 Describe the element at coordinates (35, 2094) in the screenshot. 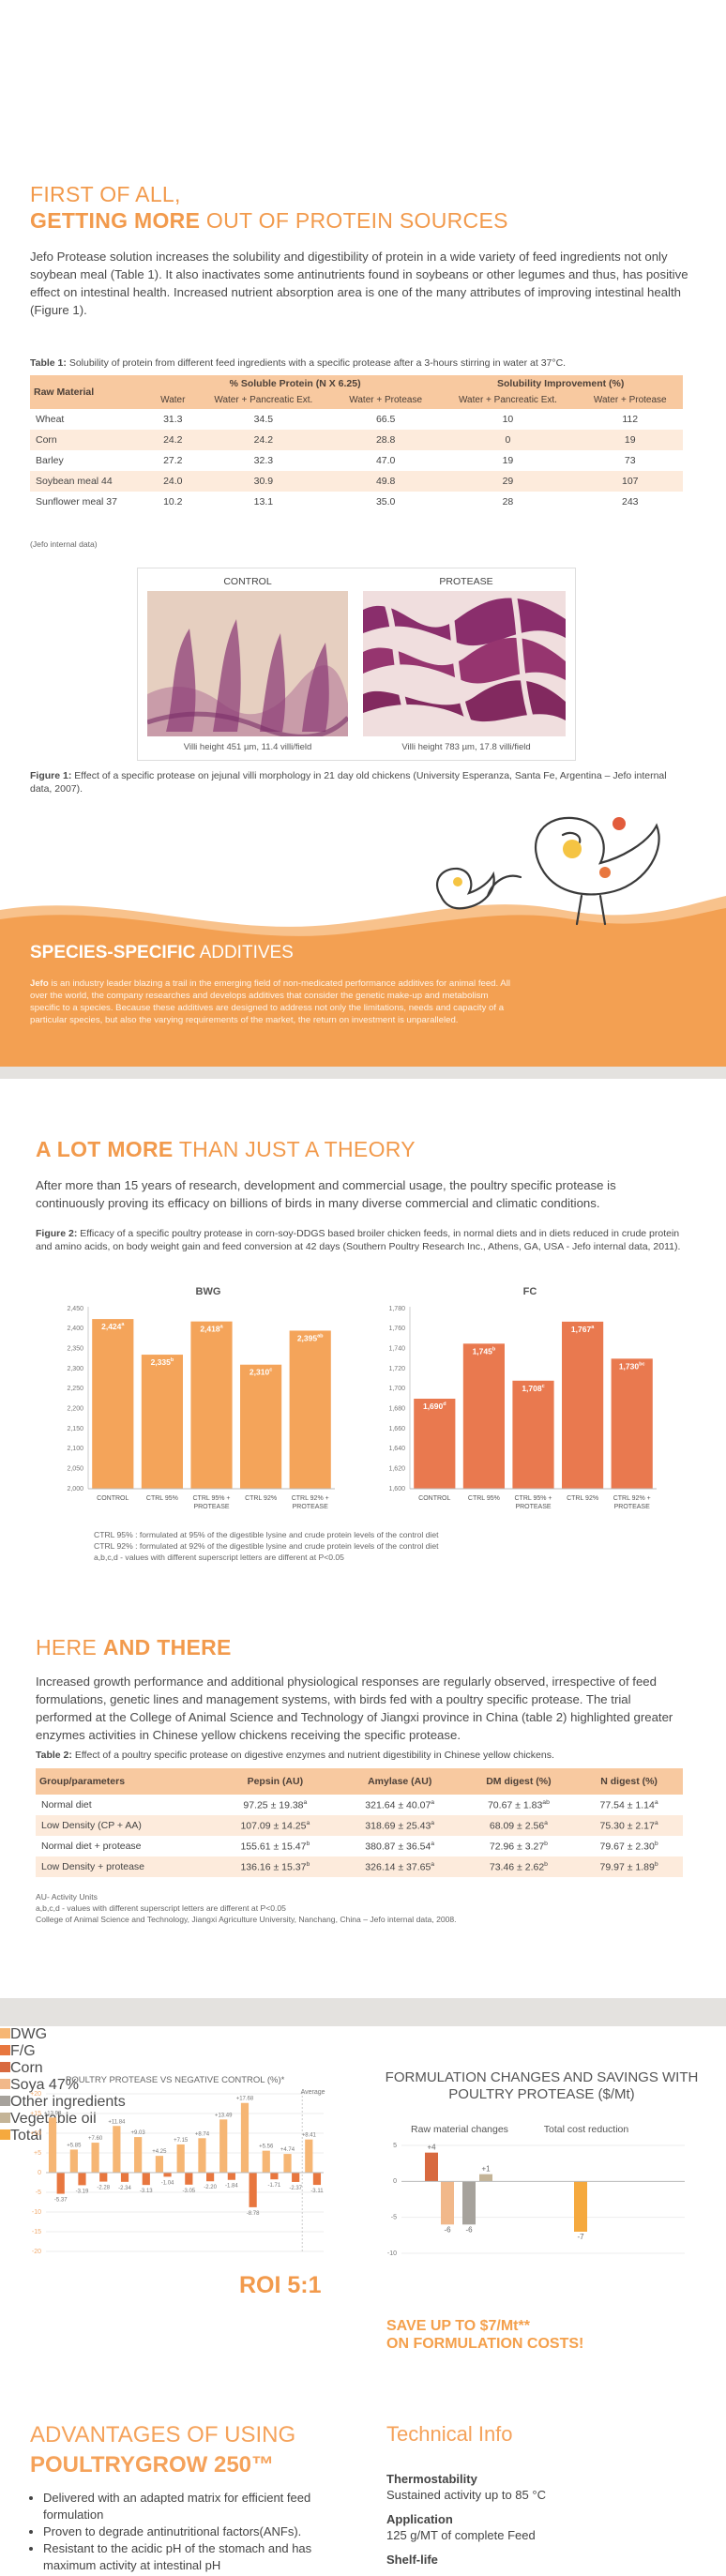

I see `y-tick-label: +20` at that location.